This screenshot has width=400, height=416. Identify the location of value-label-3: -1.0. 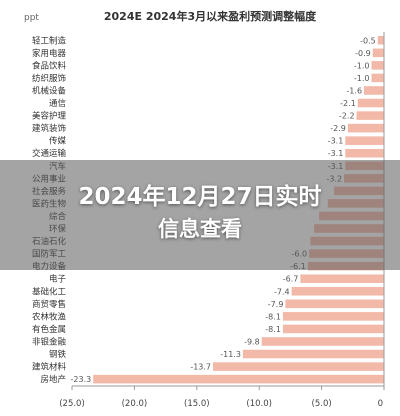
(362, 78).